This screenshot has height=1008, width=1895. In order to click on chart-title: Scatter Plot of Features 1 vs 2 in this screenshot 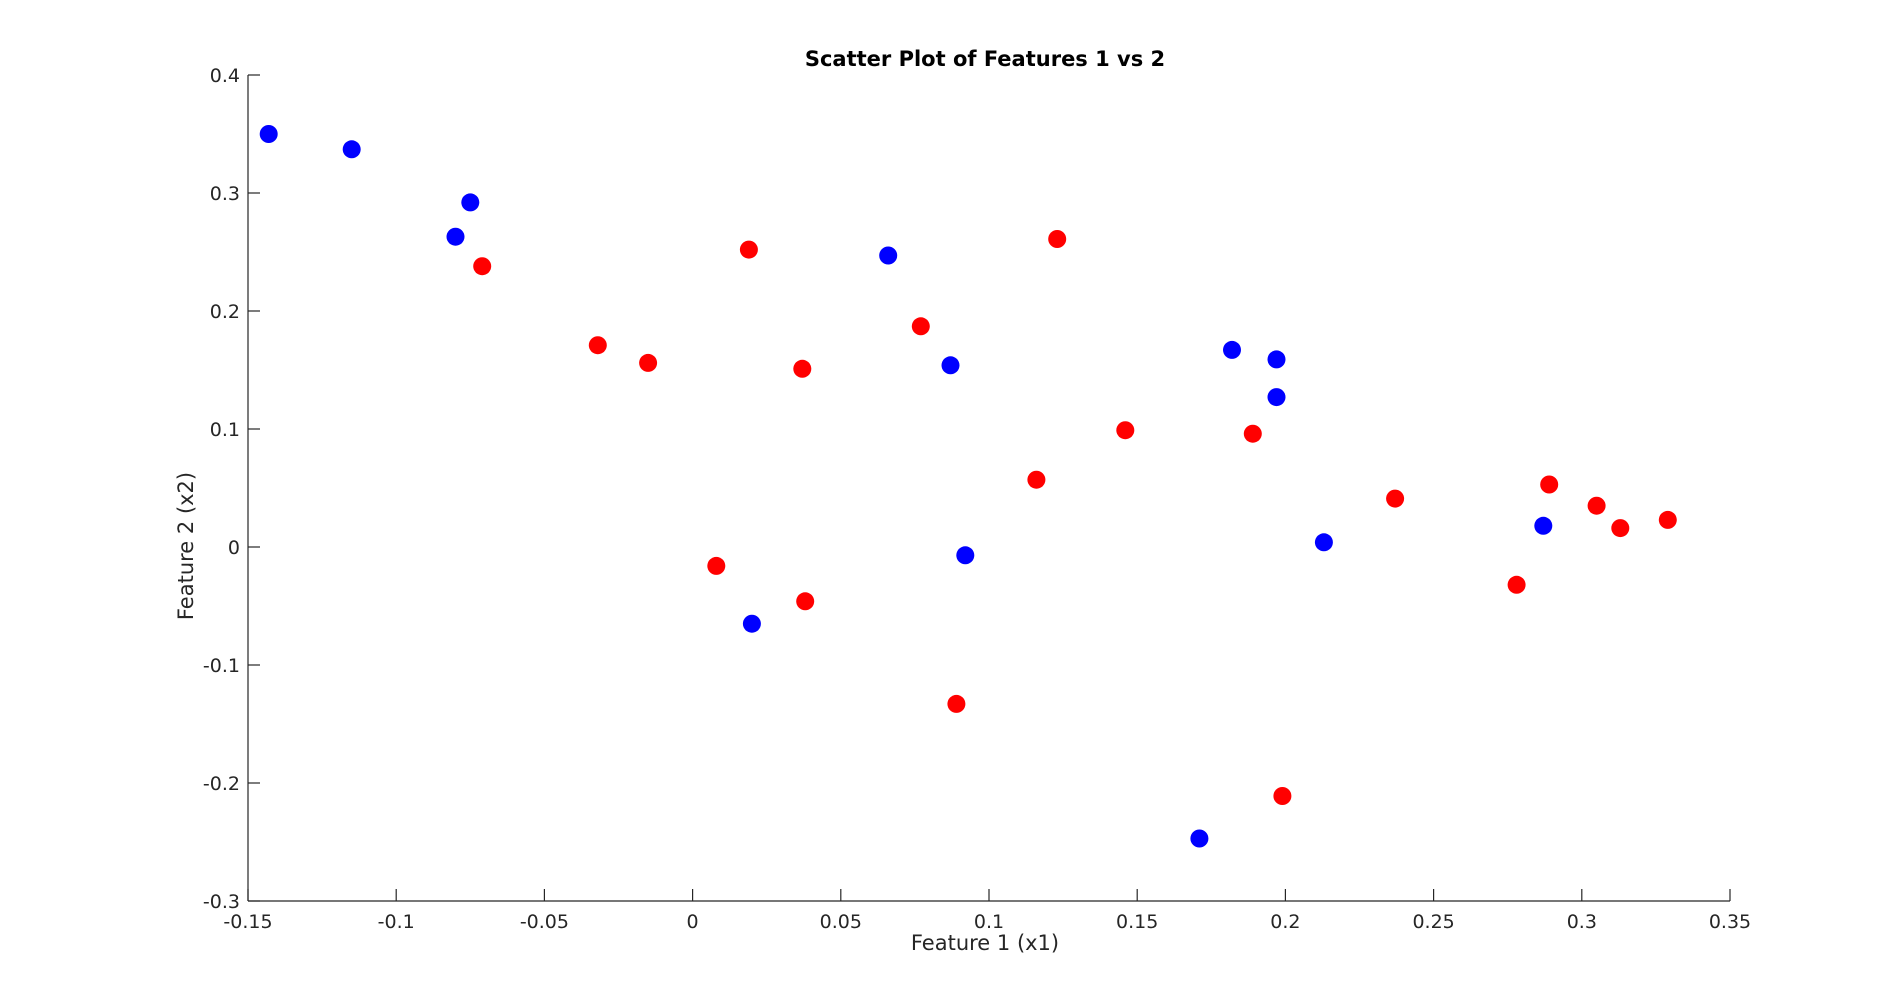, I will do `click(985, 59)`.